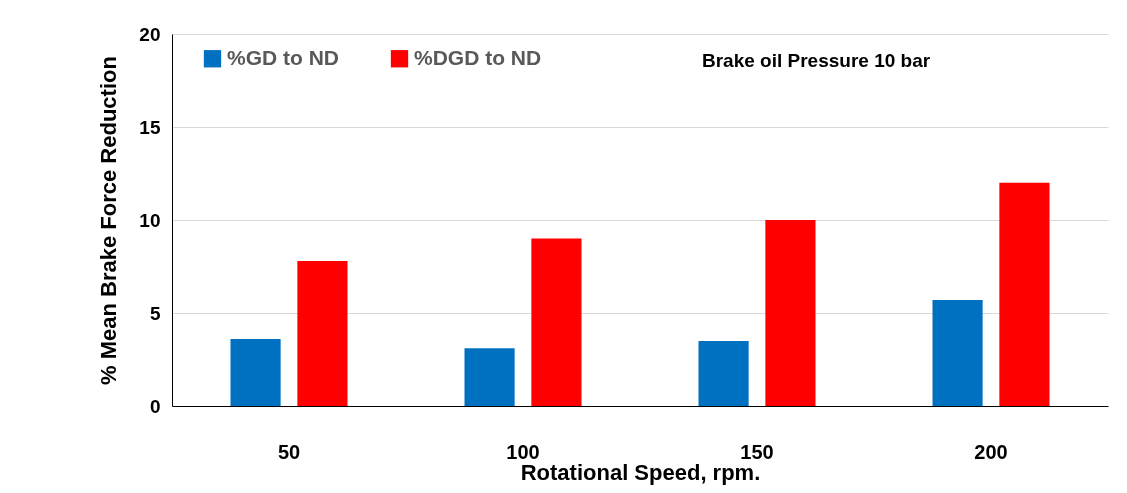 Image resolution: width=1127 pixels, height=493 pixels. What do you see at coordinates (150, 220) in the screenshot?
I see `y-tick-label: 10` at bounding box center [150, 220].